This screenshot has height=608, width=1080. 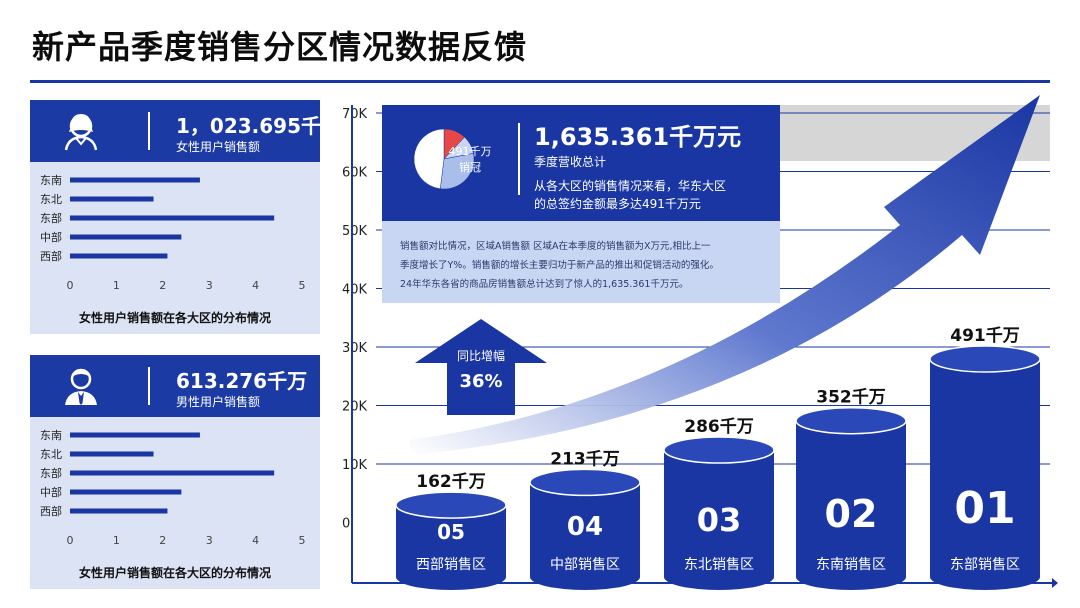 I want to click on cylinder-bar: 03 东北销售区 286千万, so click(x=719, y=503).